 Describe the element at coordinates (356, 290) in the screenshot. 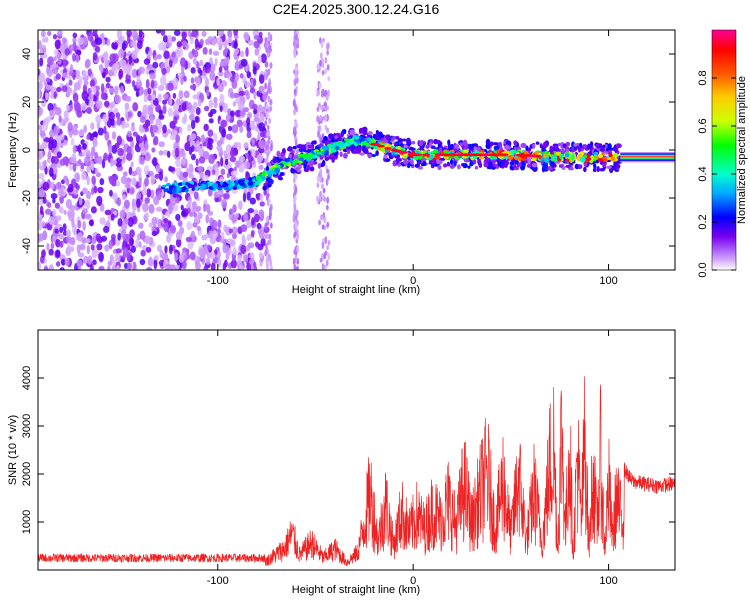

I see `spectrogram-xlabel: Height of straight line (km)` at that location.